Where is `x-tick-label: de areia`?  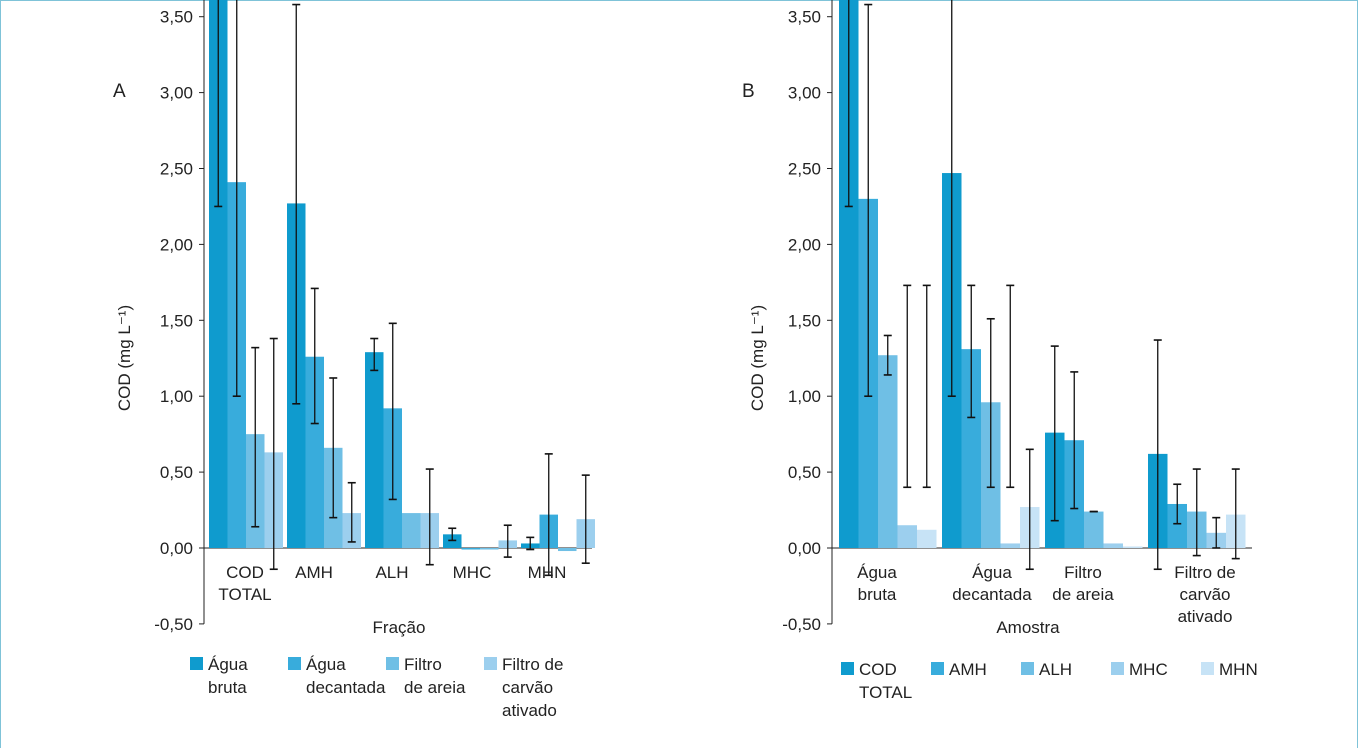 x-tick-label: de areia is located at coordinates (1083, 594).